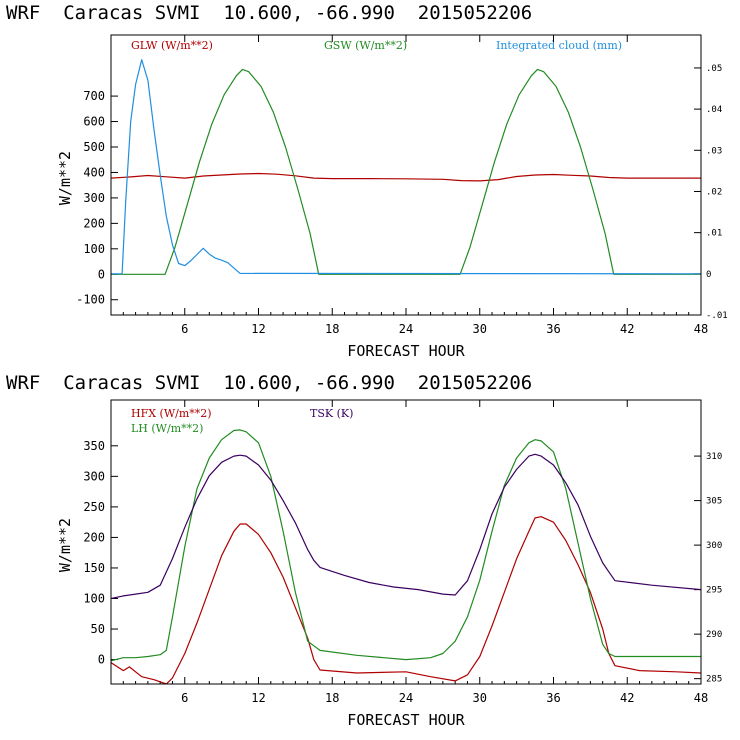 This screenshot has height=740, width=740. Describe the element at coordinates (171, 413) in the screenshot. I see `legend-hfx: HFX (W/m**2)` at that location.